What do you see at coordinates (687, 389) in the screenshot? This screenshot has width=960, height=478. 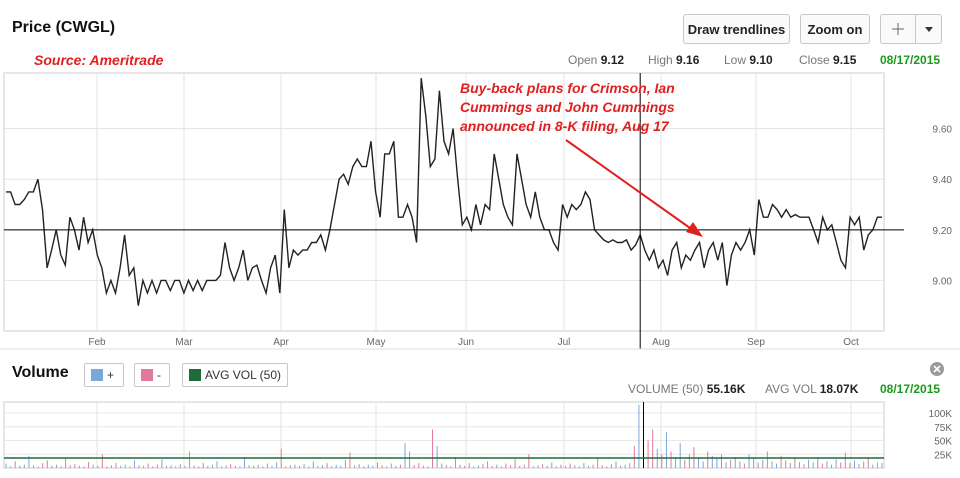 I see `volume-readout: VOLUME (50) 55.16K` at bounding box center [687, 389].